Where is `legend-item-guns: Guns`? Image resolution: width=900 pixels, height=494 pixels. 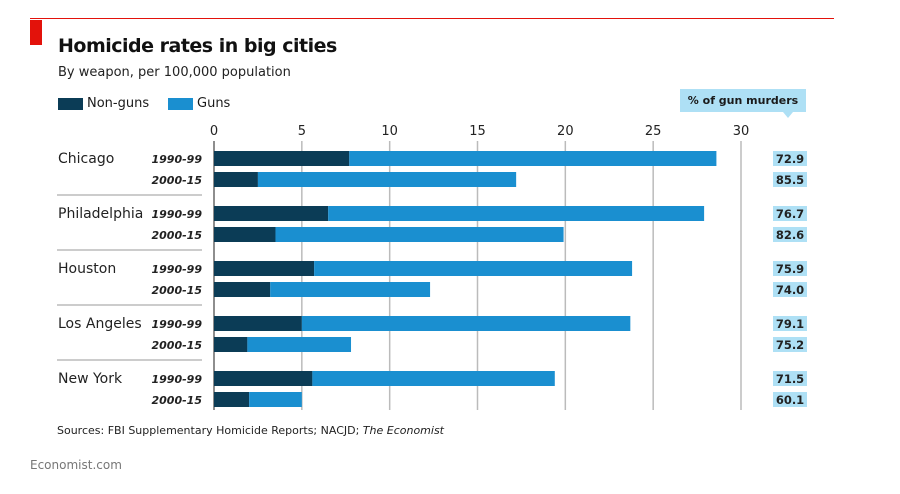 legend-item-guns: Guns is located at coordinates (199, 103).